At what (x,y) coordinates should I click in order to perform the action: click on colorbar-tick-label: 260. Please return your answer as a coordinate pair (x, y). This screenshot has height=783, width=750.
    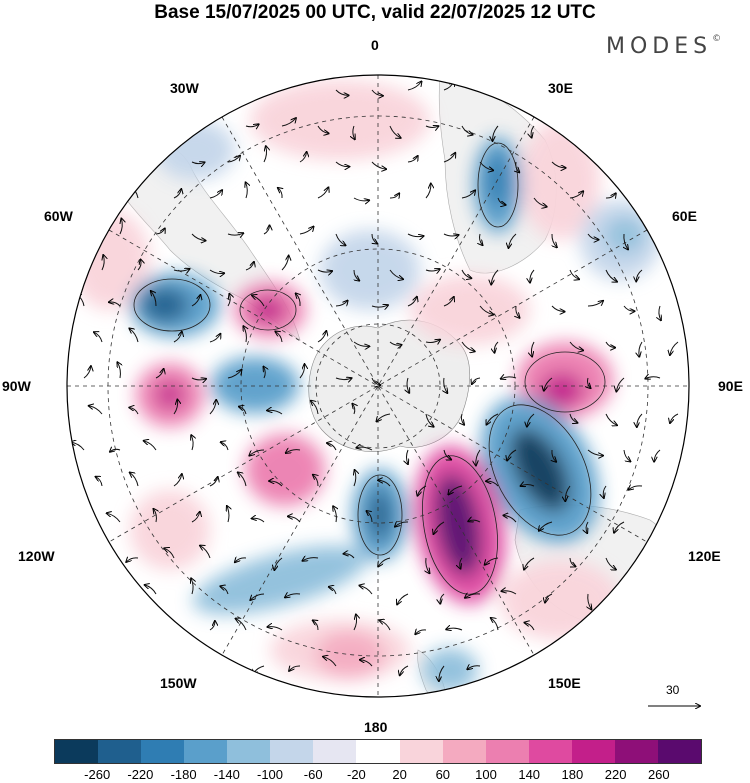
    Looking at the image, I should click on (658, 774).